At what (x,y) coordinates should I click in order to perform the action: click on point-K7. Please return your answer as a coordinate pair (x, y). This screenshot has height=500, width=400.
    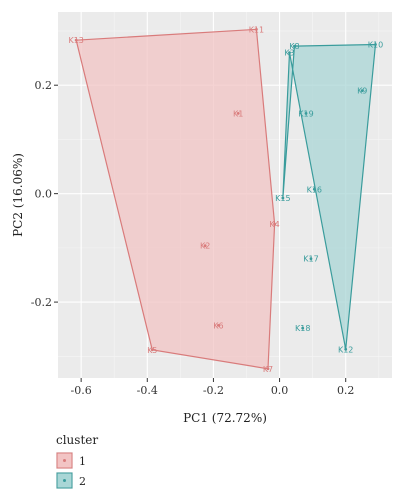
    Looking at the image, I should click on (268, 369).